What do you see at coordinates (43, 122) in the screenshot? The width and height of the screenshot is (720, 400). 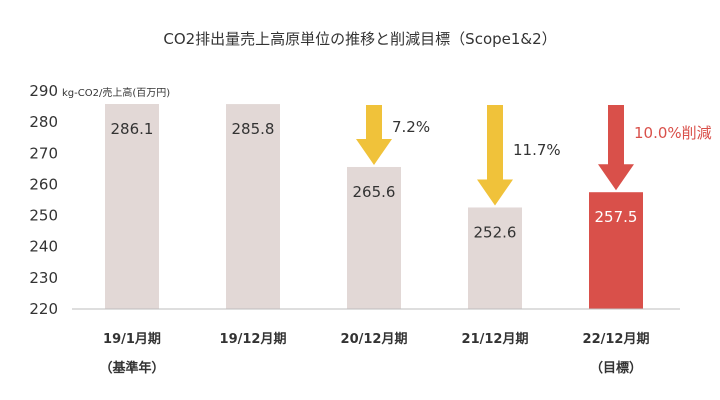 I see `y-tick-label: 280` at bounding box center [43, 122].